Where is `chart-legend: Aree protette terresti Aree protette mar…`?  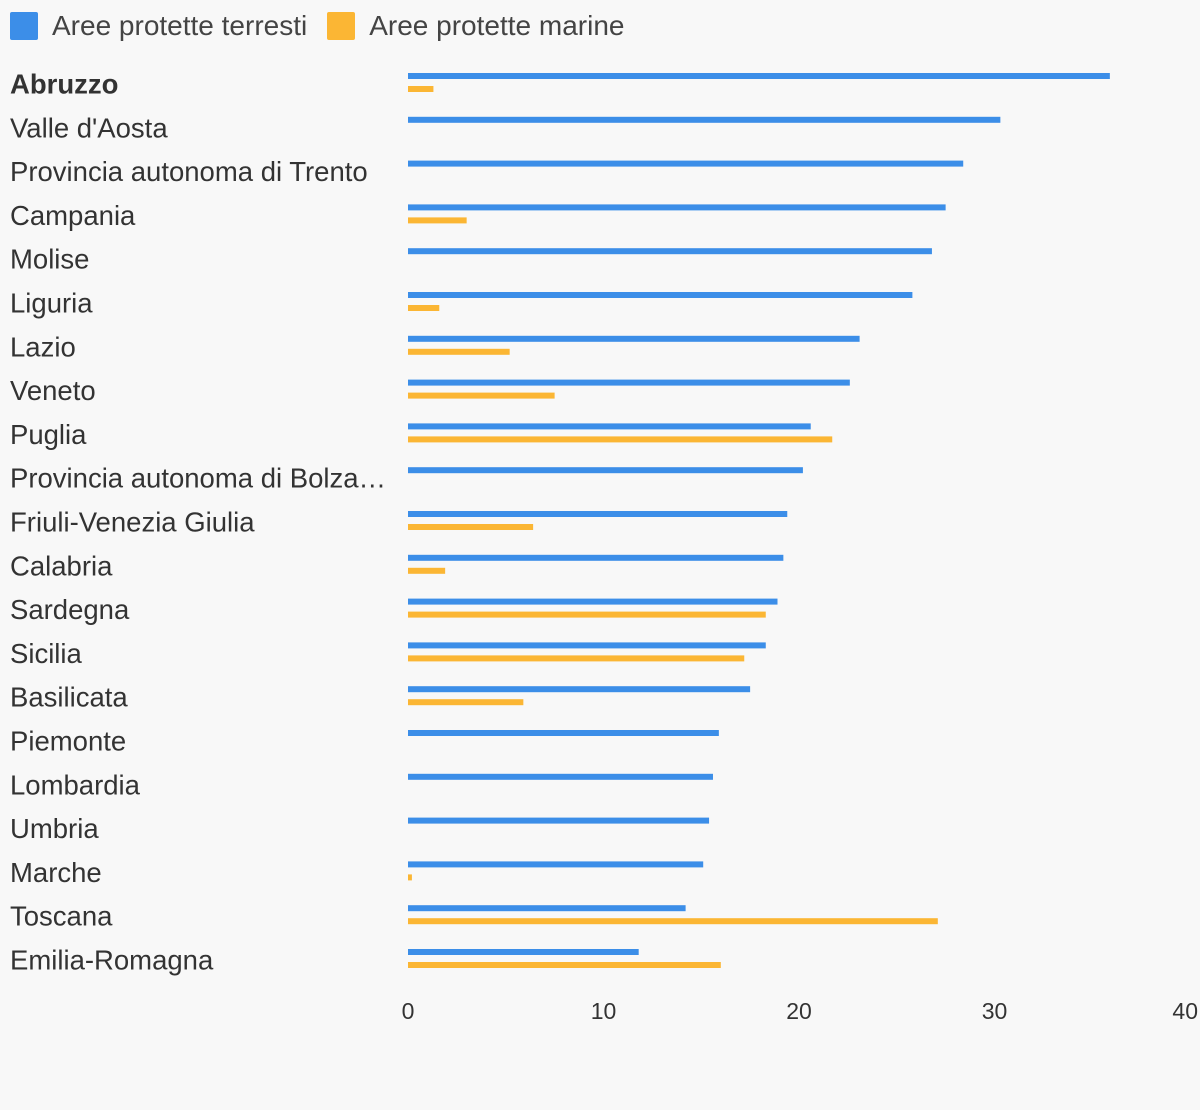 chart-legend: Aree protette terresti Aree protette mar… is located at coordinates (317, 26).